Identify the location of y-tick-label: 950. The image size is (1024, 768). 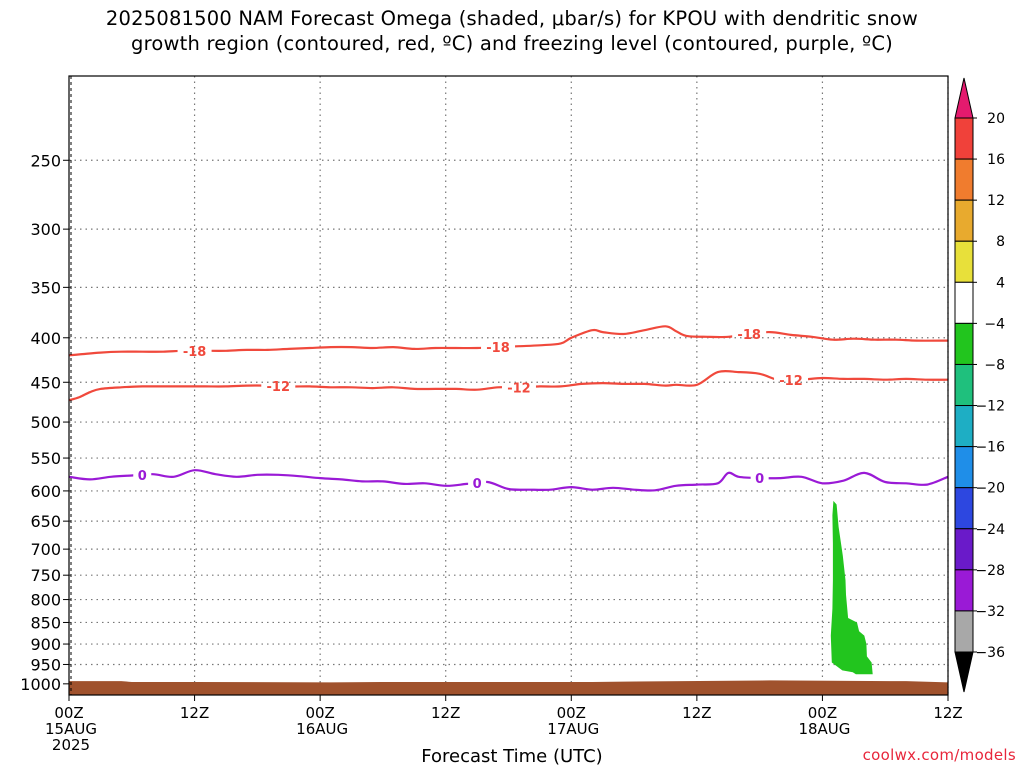
(45, 664).